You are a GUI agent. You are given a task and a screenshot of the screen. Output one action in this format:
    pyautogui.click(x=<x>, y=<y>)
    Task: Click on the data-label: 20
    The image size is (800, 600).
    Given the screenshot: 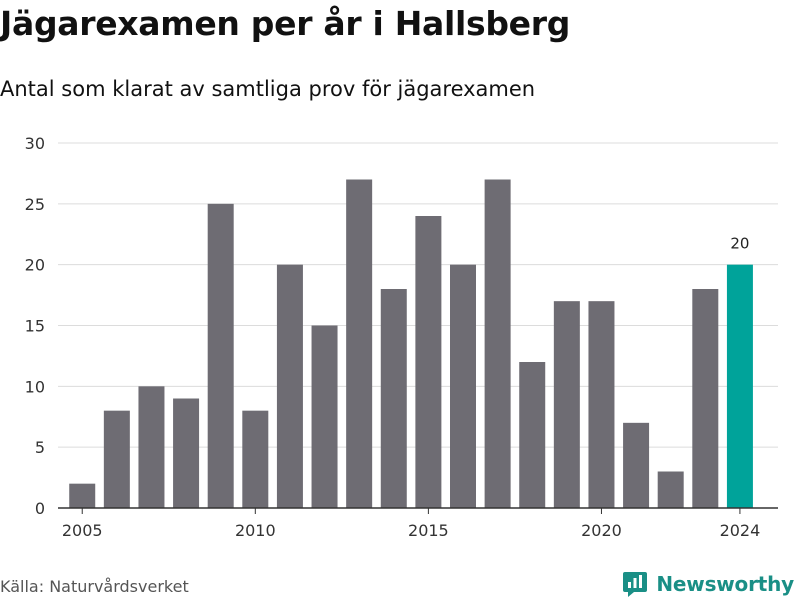 What is the action you would take?
    pyautogui.click(x=739, y=244)
    